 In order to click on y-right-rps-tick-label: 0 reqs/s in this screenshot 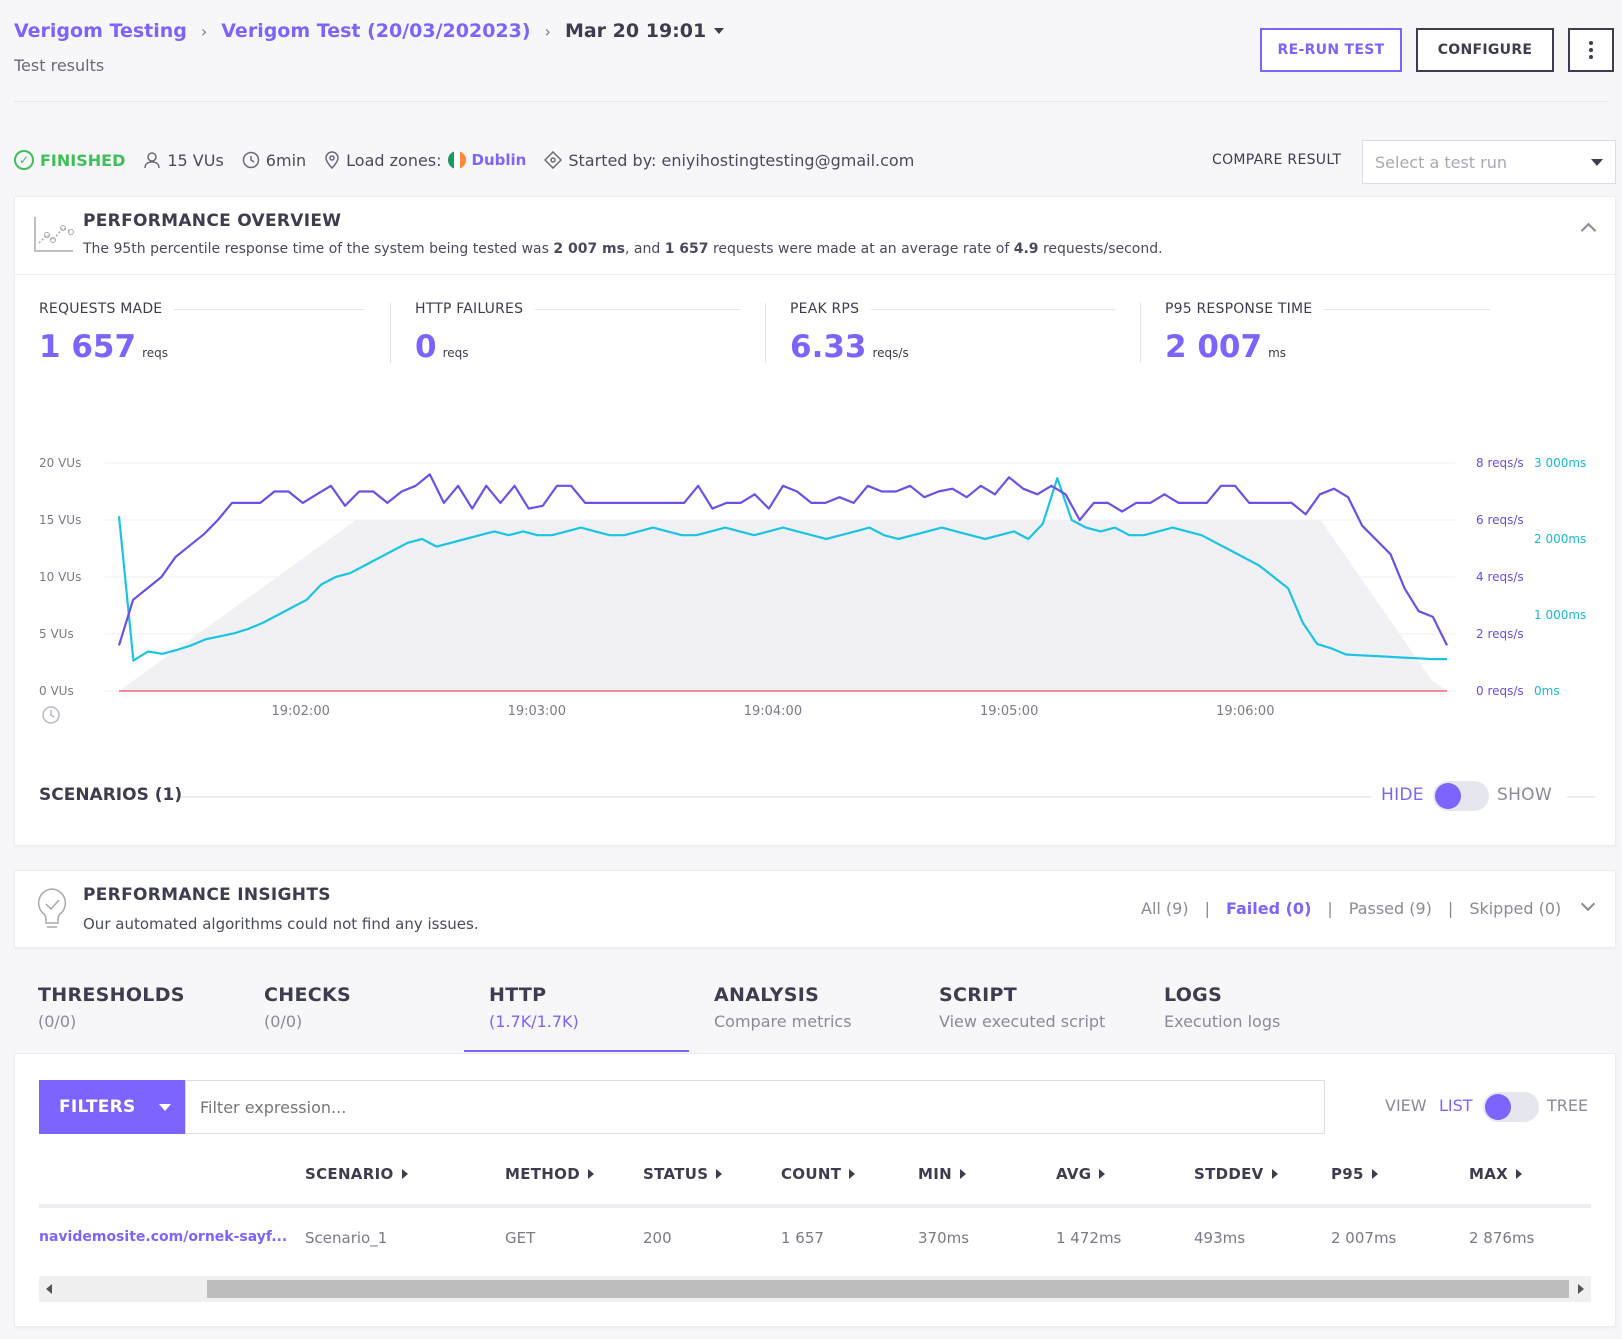, I will do `click(1500, 691)`.